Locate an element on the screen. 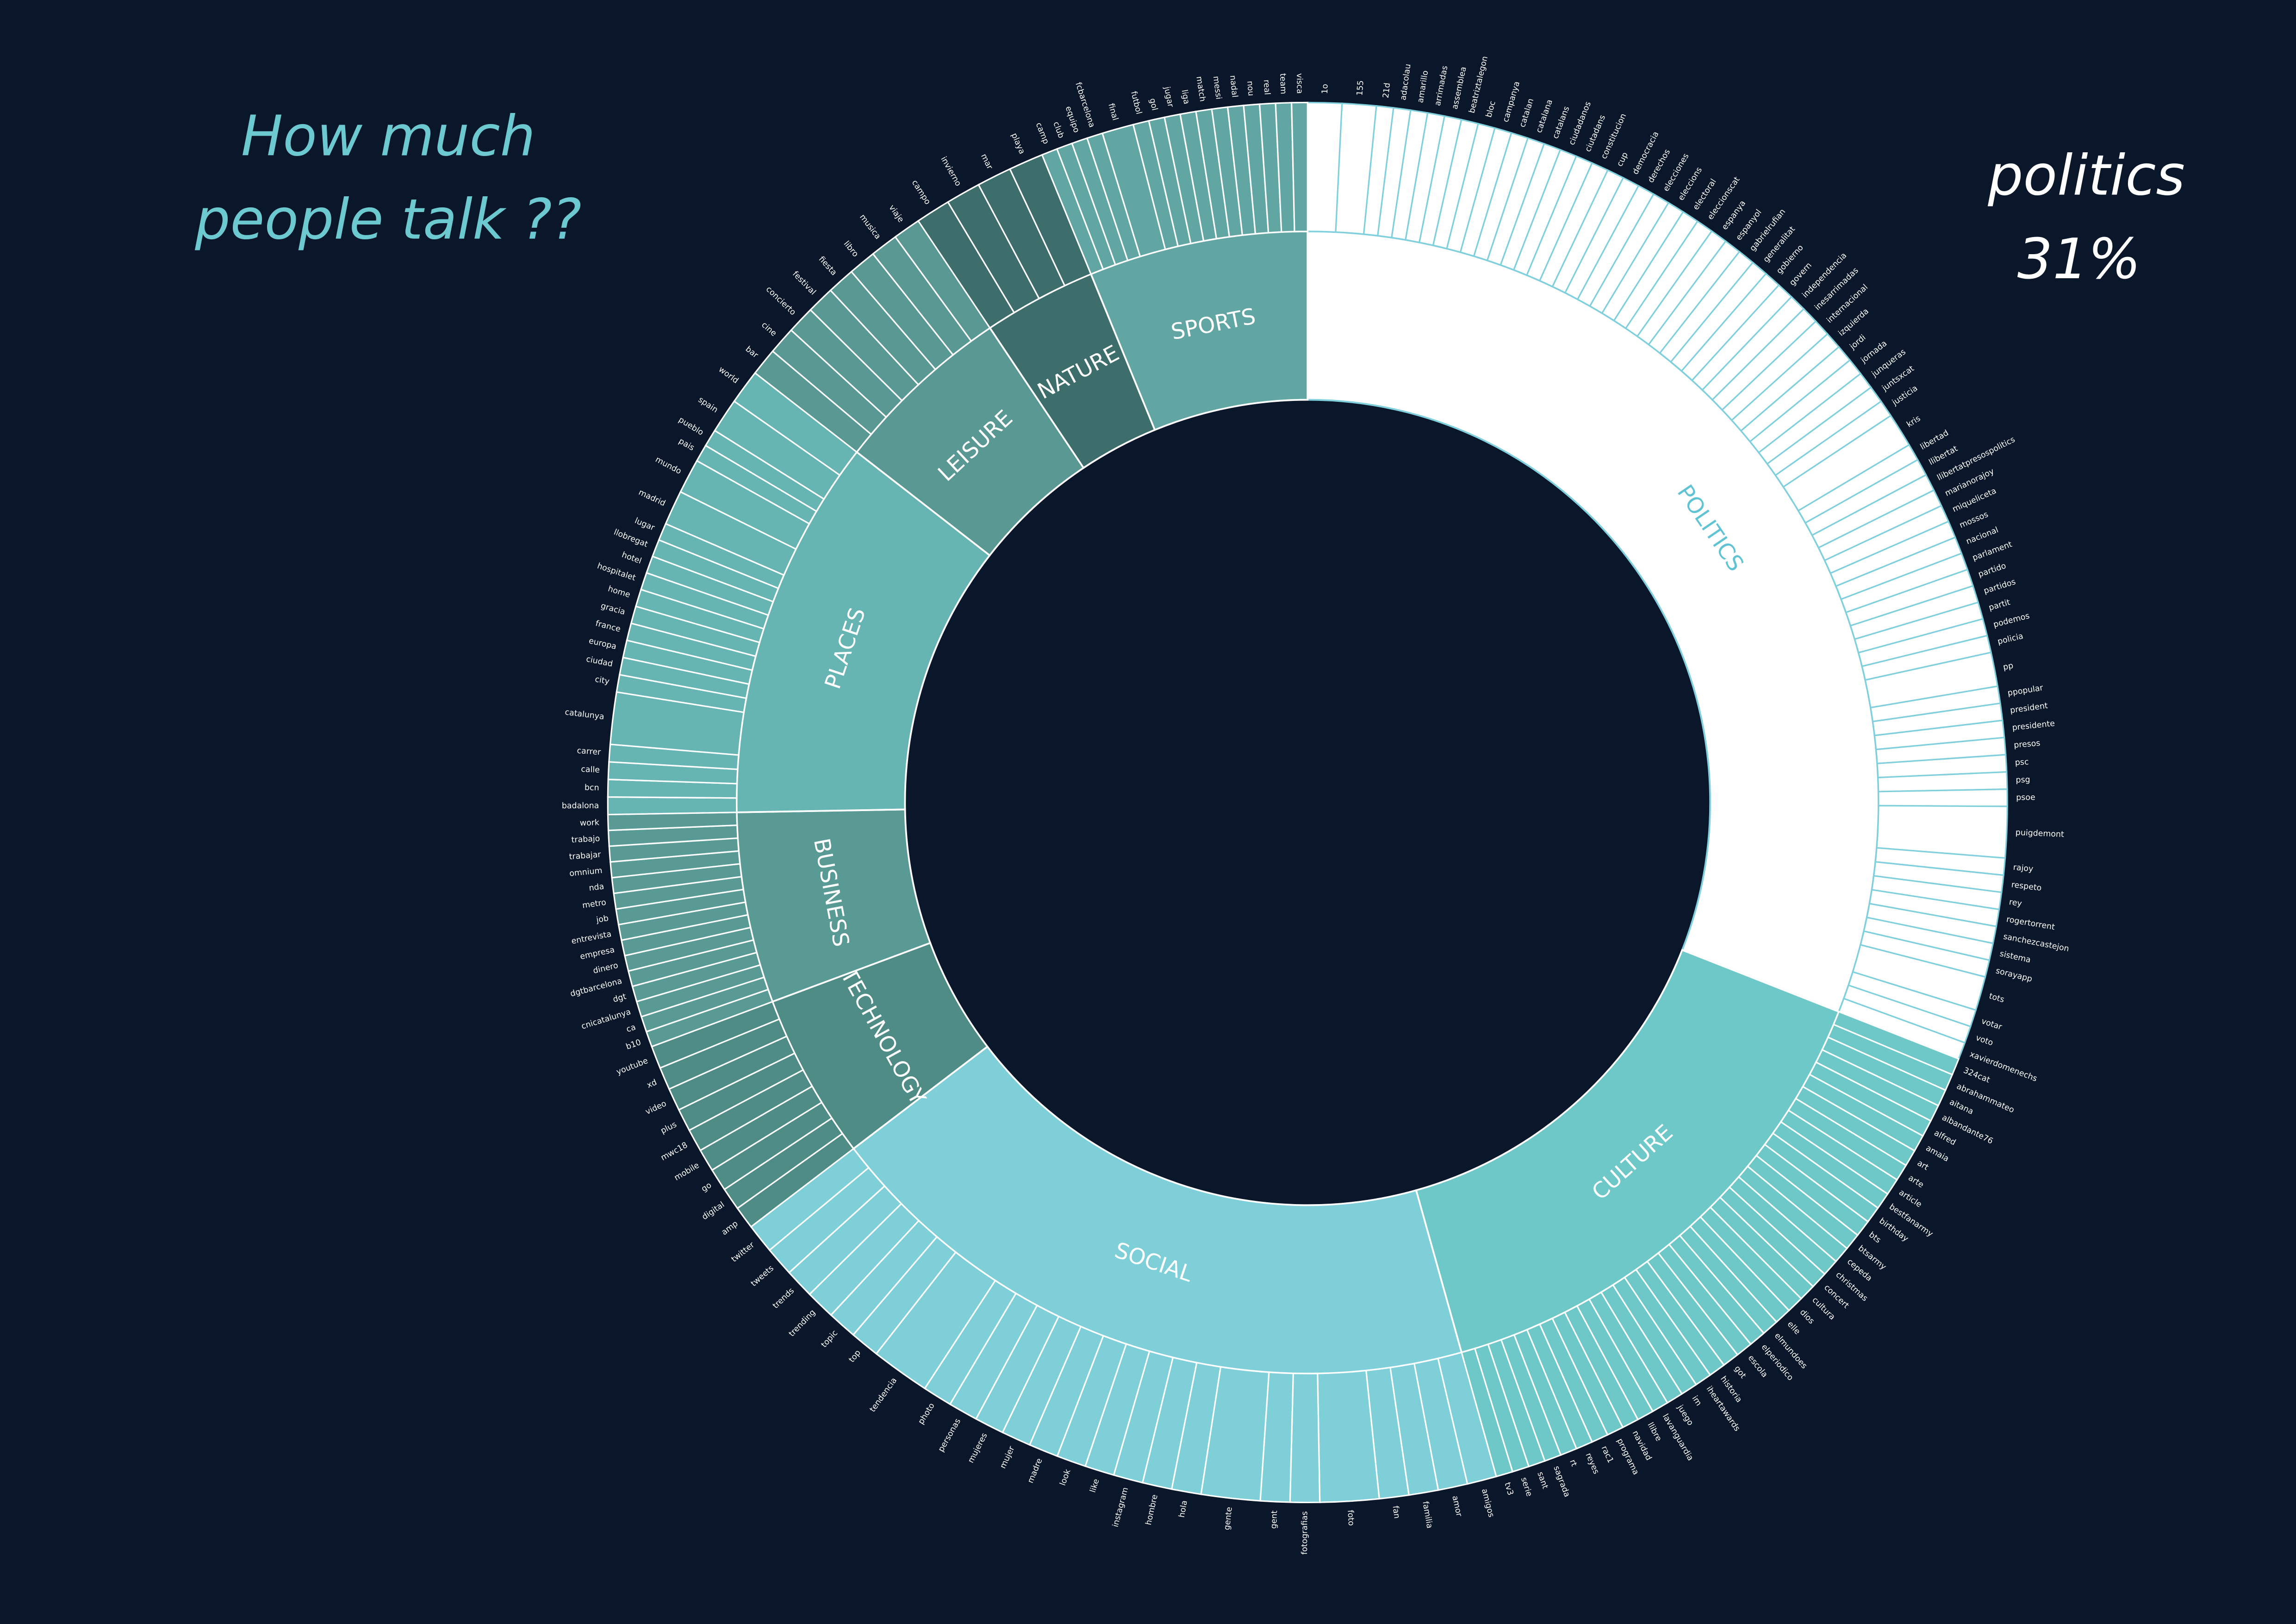 The height and width of the screenshot is (1624, 2296). word-label: visca is located at coordinates (1299, 83).